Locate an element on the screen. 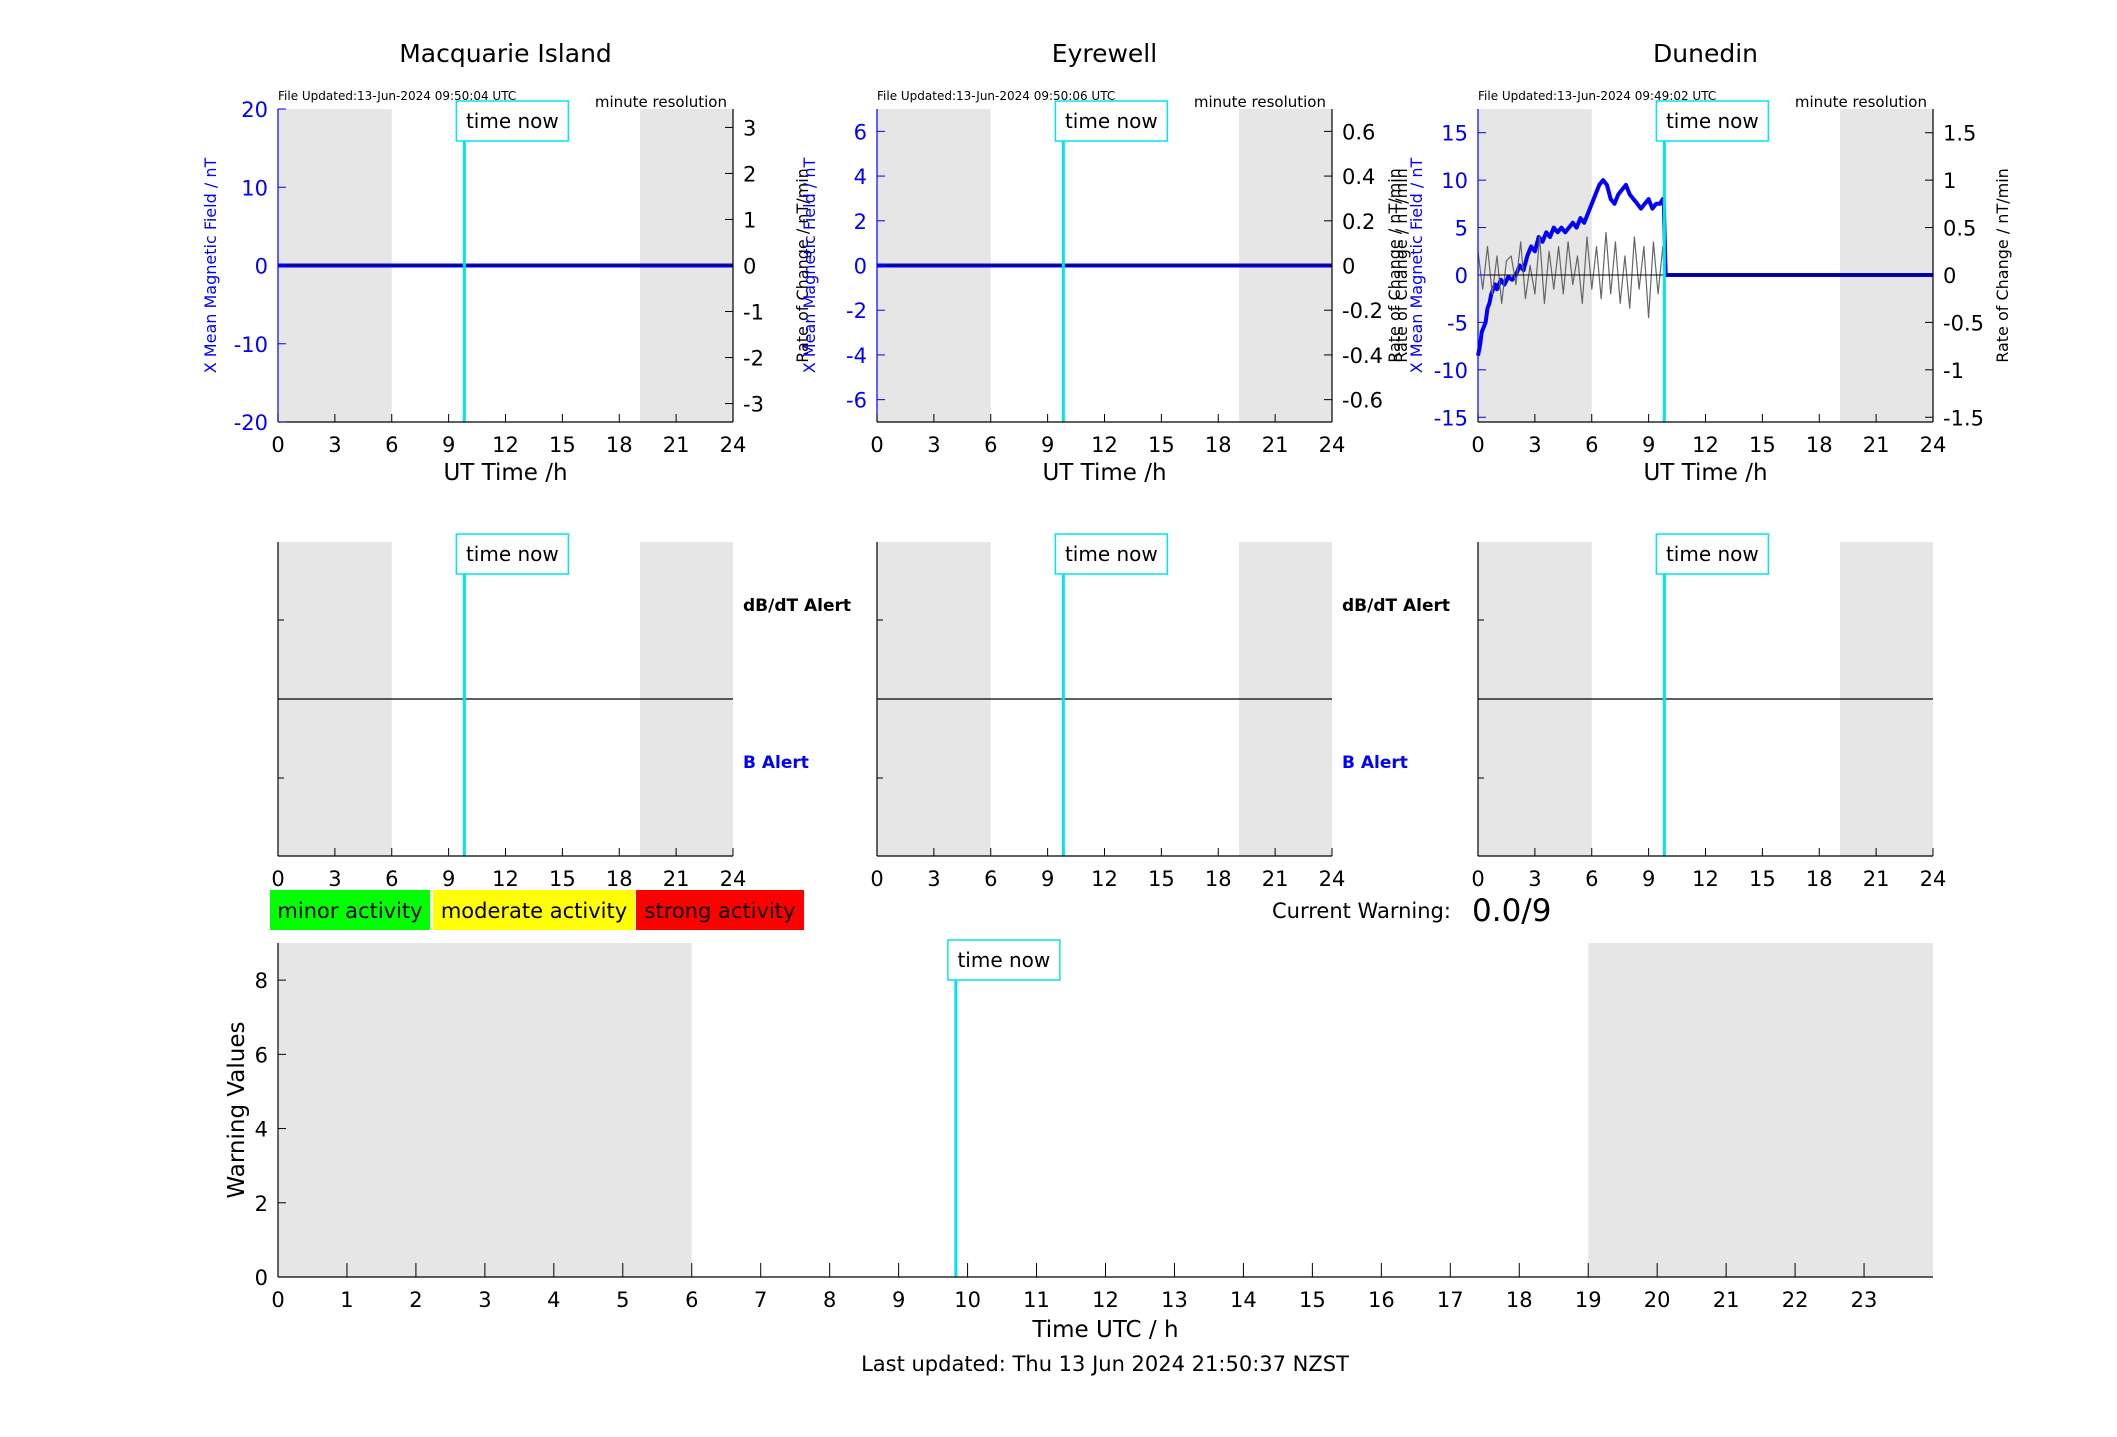 This screenshot has width=2117, height=1437. left-tick-label: -5 is located at coordinates (1457, 323).